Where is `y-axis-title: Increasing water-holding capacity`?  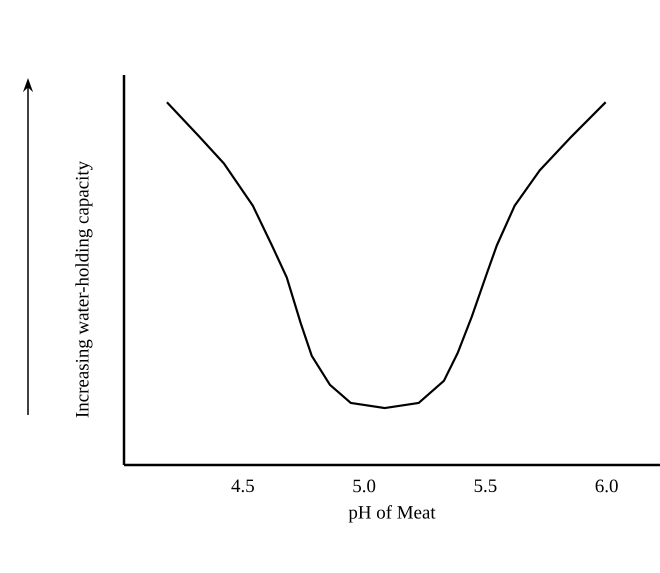
y-axis-title: Increasing water-holding capacity is located at coordinates (83, 289).